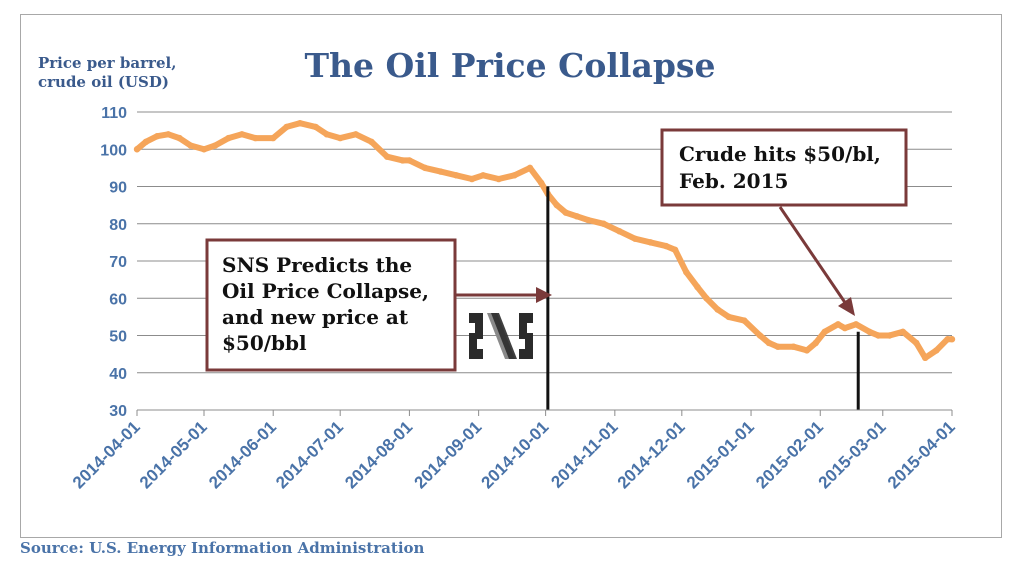 The height and width of the screenshot is (562, 1024). Describe the element at coordinates (509, 65) in the screenshot. I see `chart-title: The Oil Price Collapse` at that location.